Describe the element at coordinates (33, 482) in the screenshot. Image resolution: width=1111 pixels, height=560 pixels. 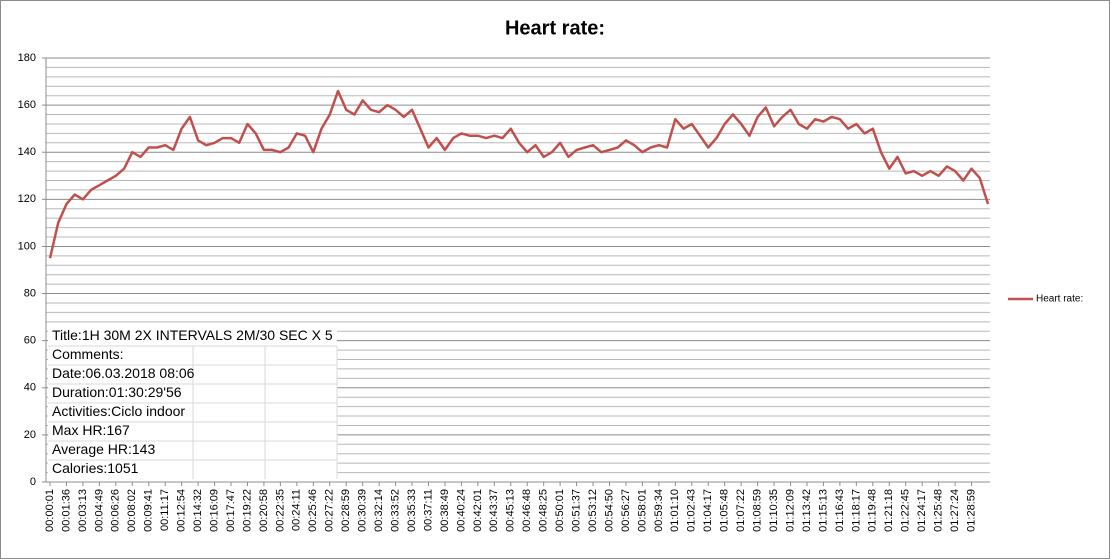
I see `y-tick-label: 0` at that location.